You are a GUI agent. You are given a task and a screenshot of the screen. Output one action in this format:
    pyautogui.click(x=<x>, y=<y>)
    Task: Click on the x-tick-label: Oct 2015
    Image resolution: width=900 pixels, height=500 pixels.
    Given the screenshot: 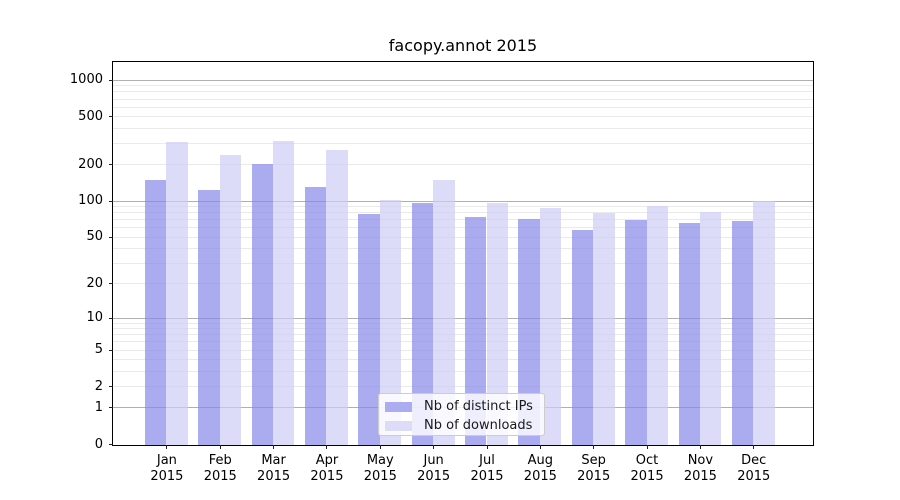 What is the action you would take?
    pyautogui.click(x=647, y=469)
    